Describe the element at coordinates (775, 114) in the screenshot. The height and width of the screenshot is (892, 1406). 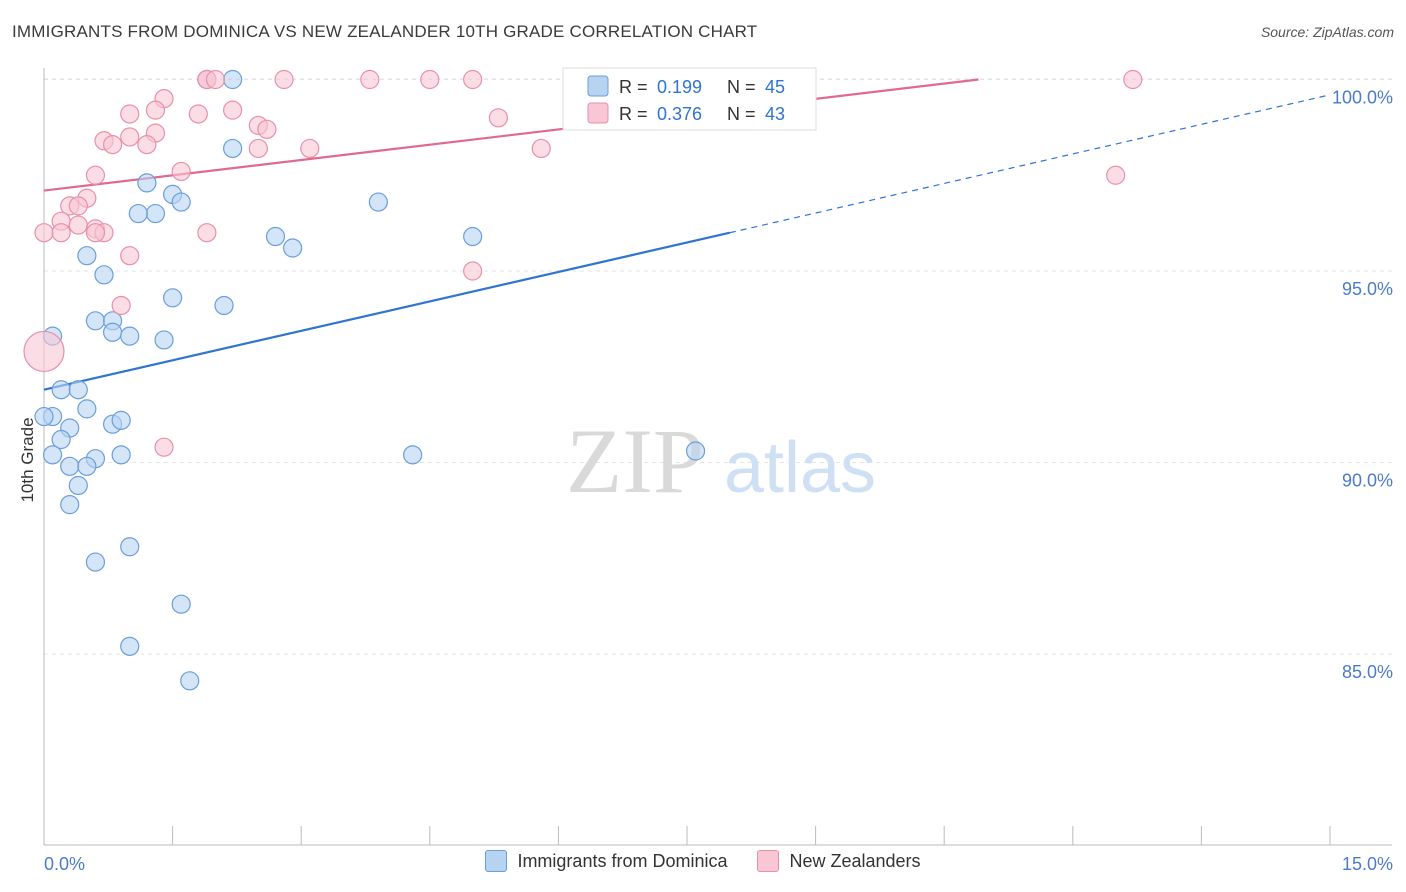
I see `stats-n-value-pink: 43` at that location.